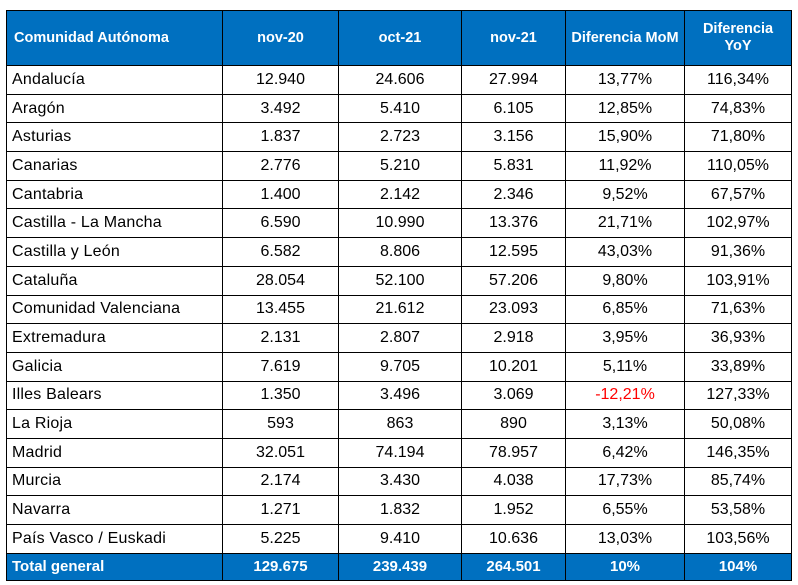 The width and height of the screenshot is (798, 585). Describe the element at coordinates (513, 223) in the screenshot. I see `cell-nov-21: 13.376` at that location.